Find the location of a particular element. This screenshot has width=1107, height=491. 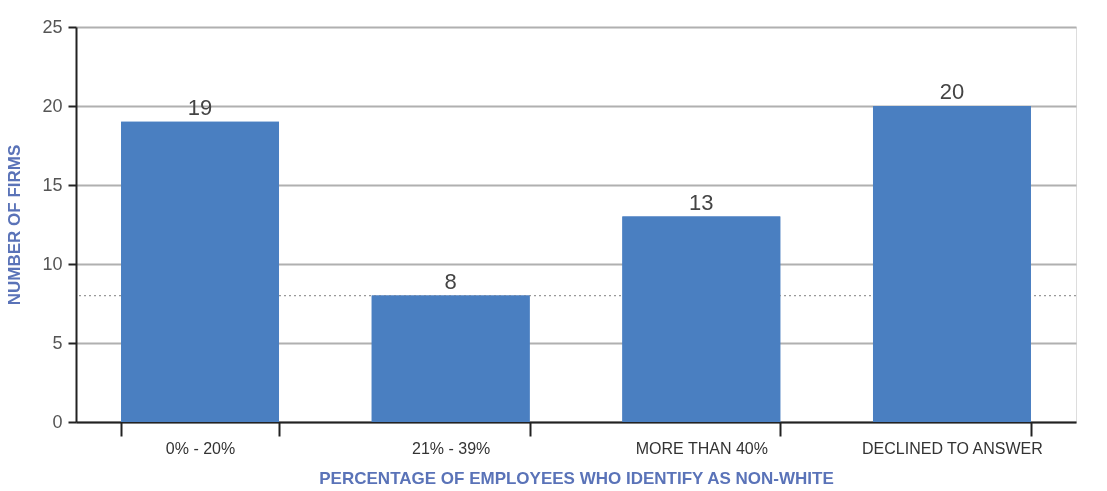

x-tick-label: 21% - 39% is located at coordinates (451, 448).